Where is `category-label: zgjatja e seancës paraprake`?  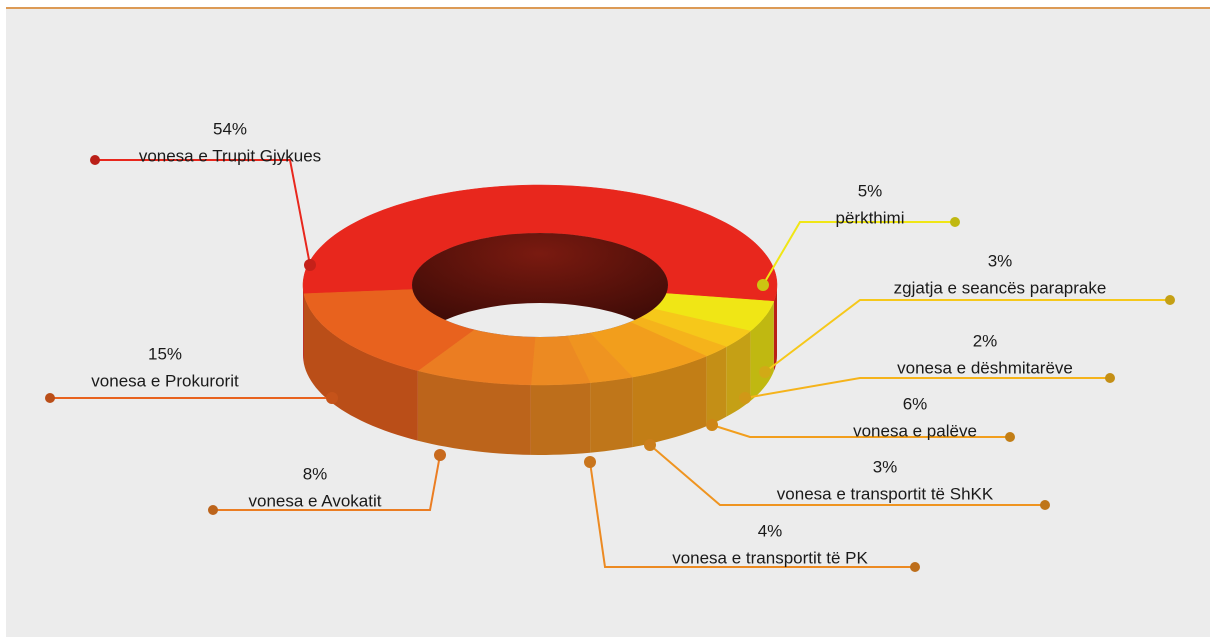
category-label: zgjatja e seancës paraprake is located at coordinates (1000, 287).